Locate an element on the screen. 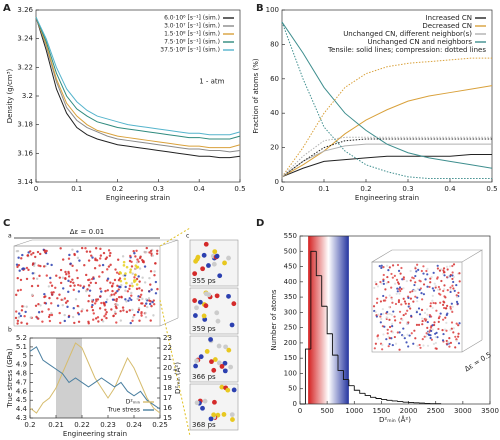 This screenshot has height=440, width=500. legend-label: 37.5·10⁸ [s⁻¹] (sim.) is located at coordinates (190, 50).